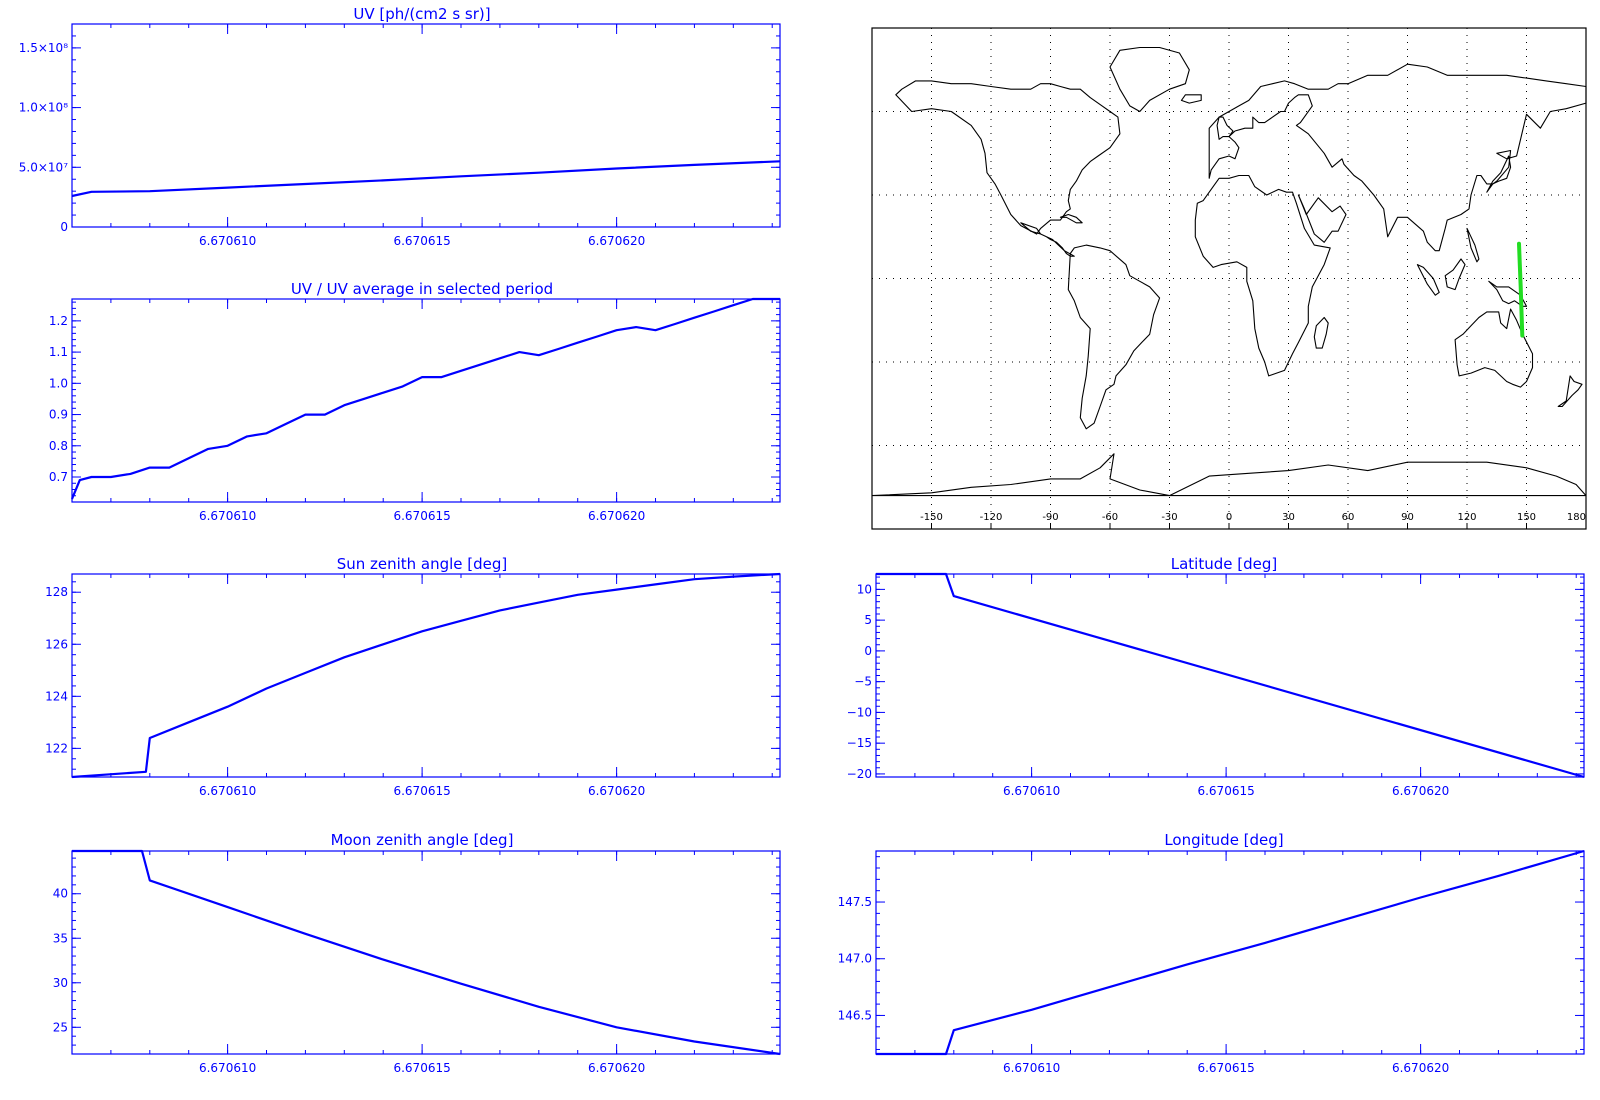 The image size is (1600, 1100). Describe the element at coordinates (1050, 517) in the screenshot. I see `map-x-tick-label: -90` at that location.